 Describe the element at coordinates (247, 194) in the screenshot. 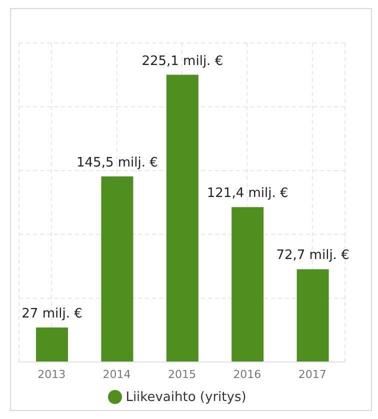

I see `data-label: 121,4 milj. €` at that location.